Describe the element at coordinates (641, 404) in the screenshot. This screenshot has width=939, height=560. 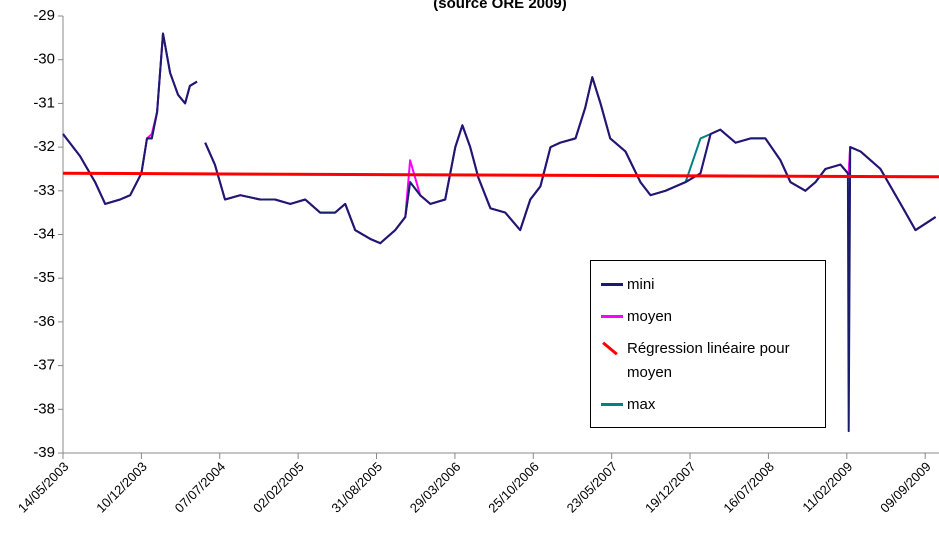
I see `legend-label: max` at that location.